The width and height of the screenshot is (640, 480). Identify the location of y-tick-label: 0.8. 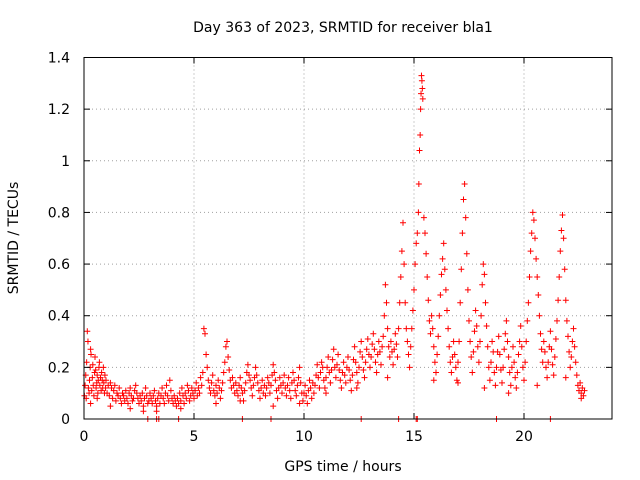
(59, 213).